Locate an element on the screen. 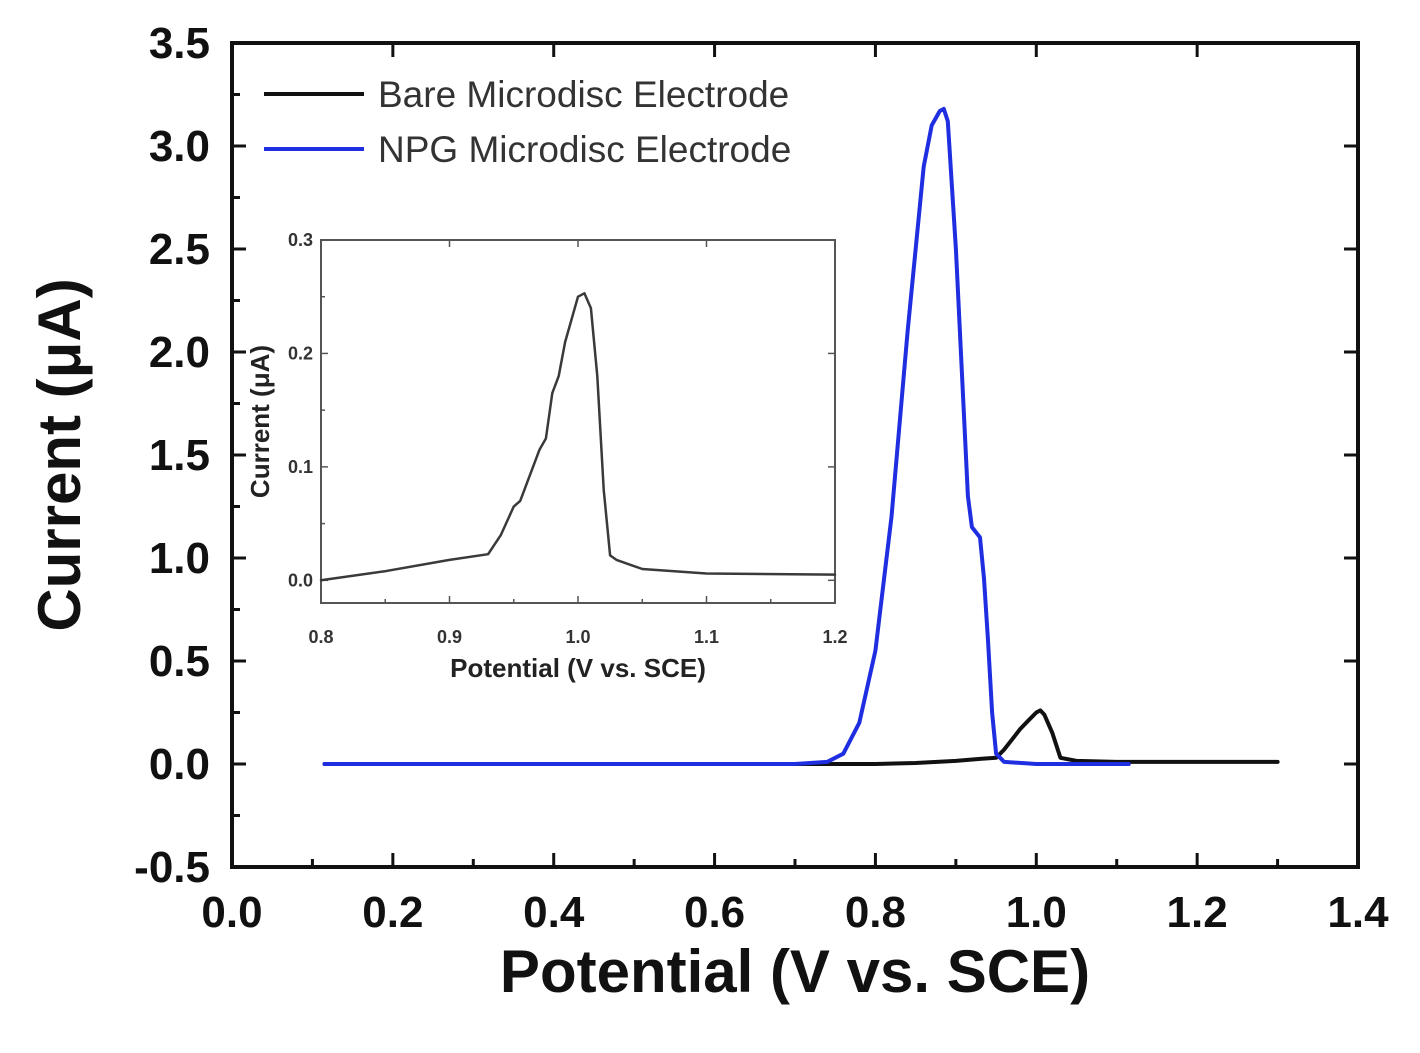 This screenshot has height=1053, width=1420. main-x-tick-label: 0.0 is located at coordinates (231, 912).